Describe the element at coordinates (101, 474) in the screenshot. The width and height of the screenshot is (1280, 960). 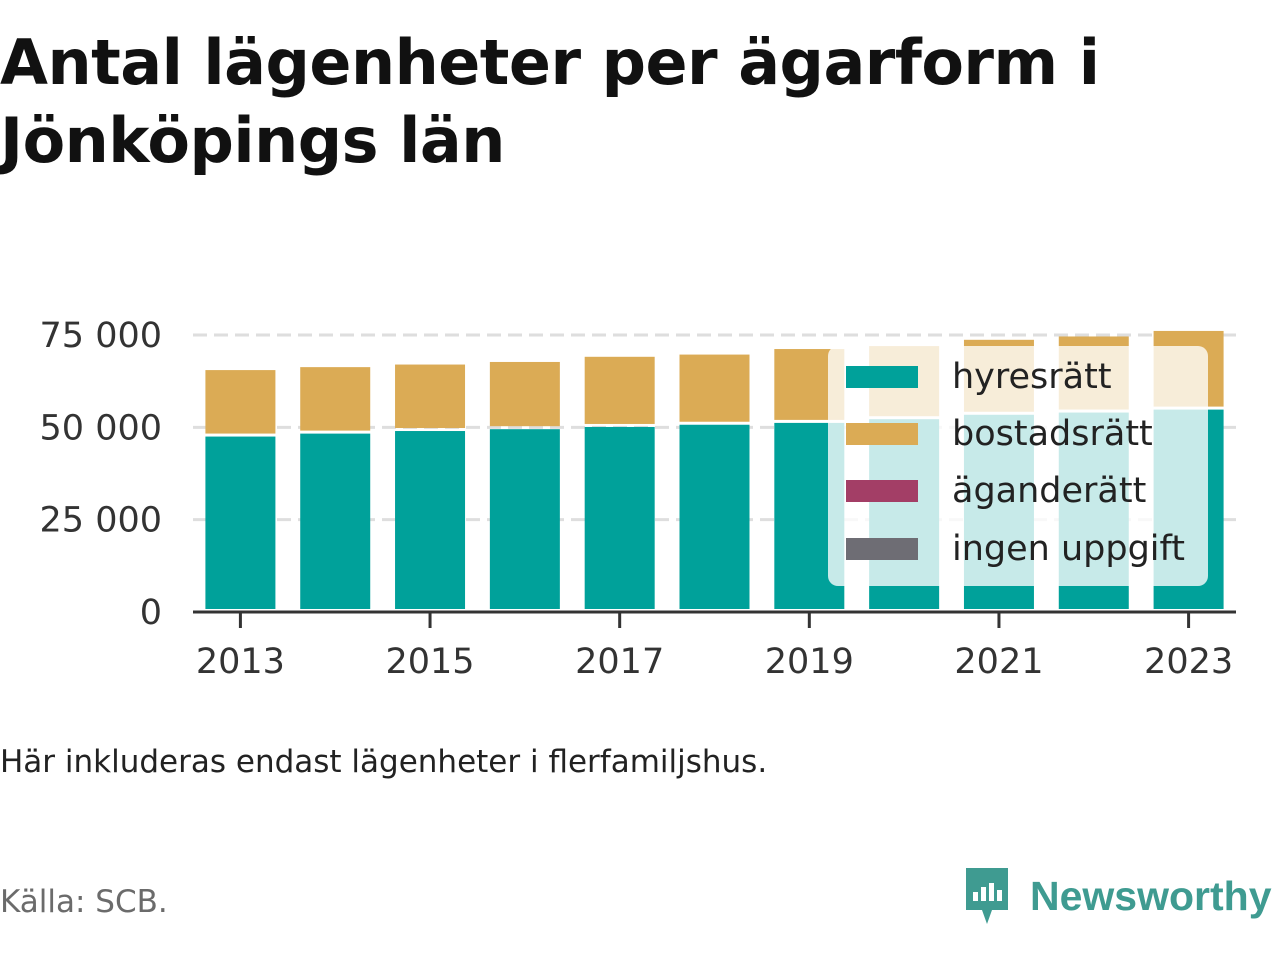
I see `y-axis-tick-labels: 0 25 000 50 000 75 000` at that location.